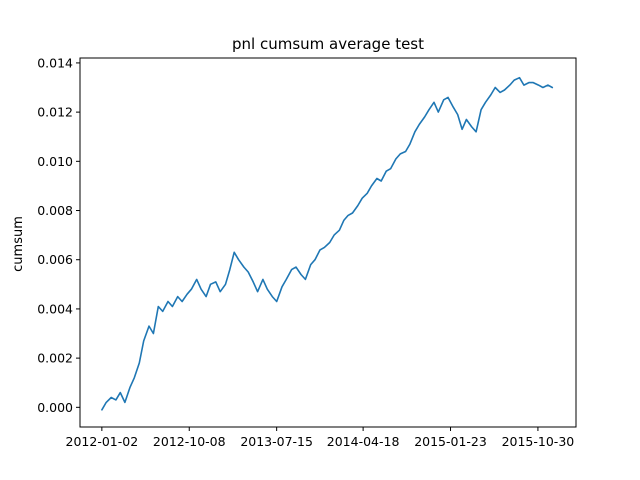  What do you see at coordinates (363, 441) in the screenshot?
I see `x-tick-label: 2014-04-18` at bounding box center [363, 441].